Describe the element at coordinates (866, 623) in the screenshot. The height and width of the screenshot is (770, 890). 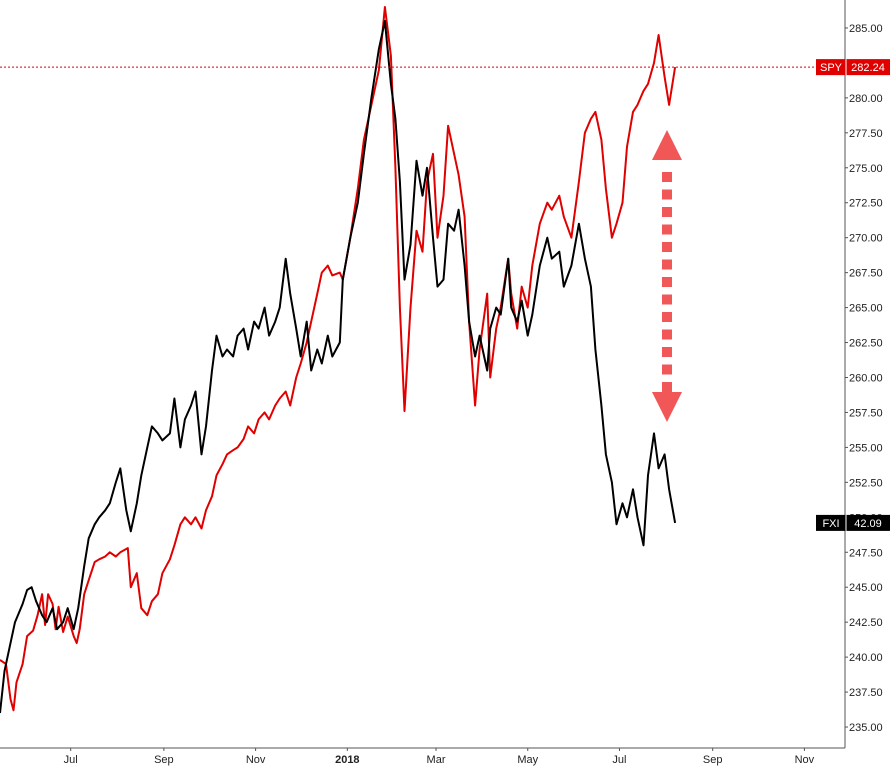
I see `y-tick-label: 242.50` at that location.